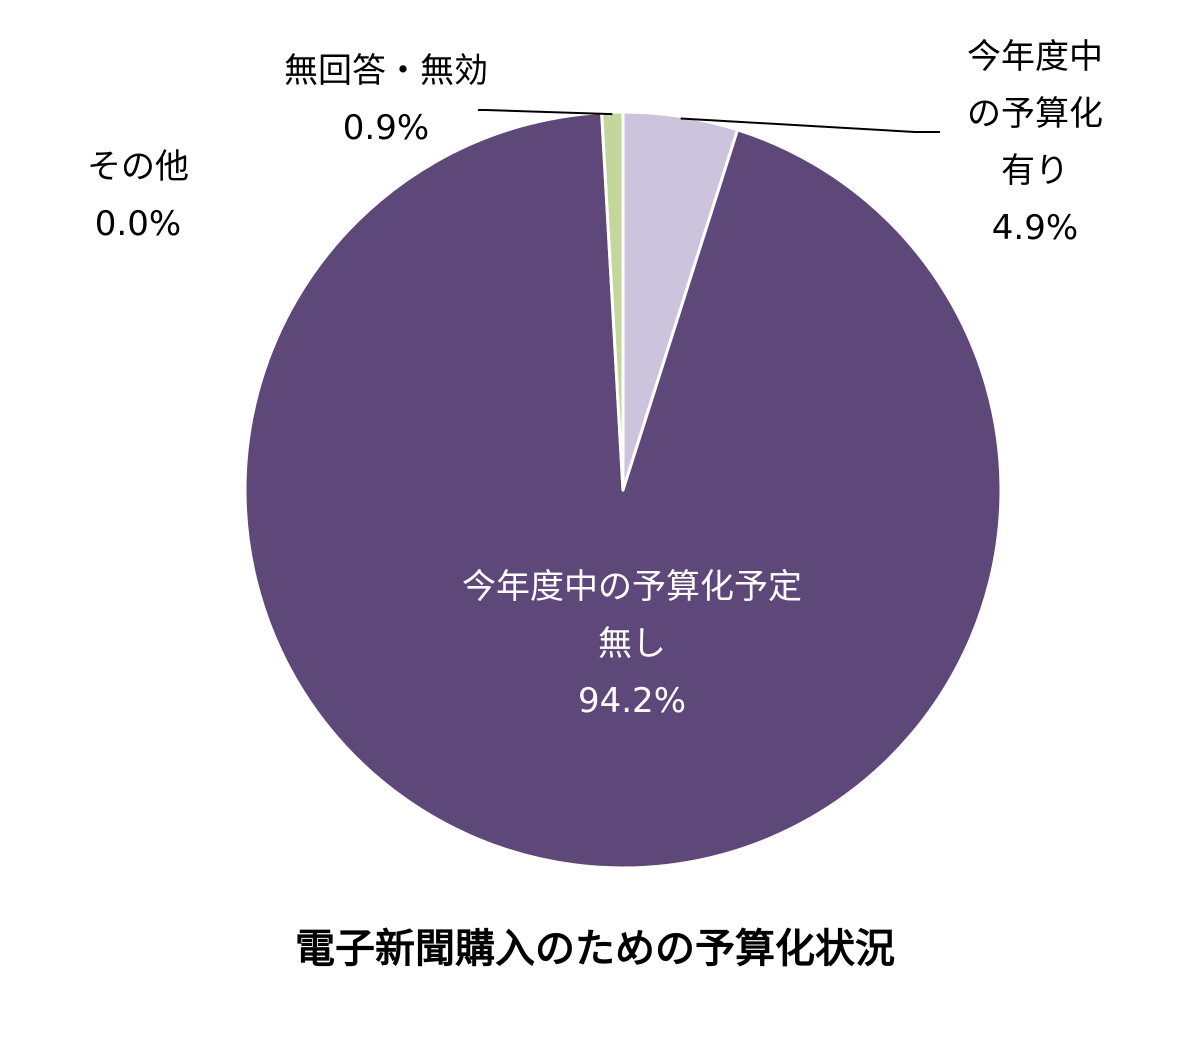  Describe the element at coordinates (1035, 171) in the screenshot. I see `slice-name-label-0-2: 有り` at that location.